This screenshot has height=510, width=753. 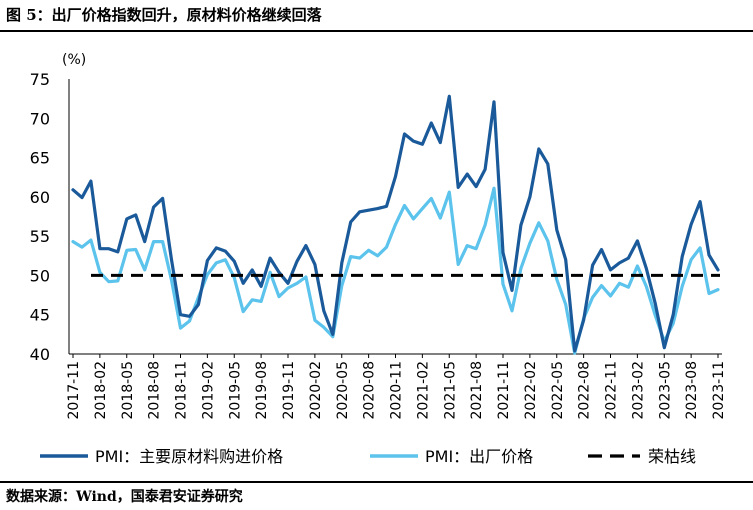 What do you see at coordinates (397, 390) in the screenshot?
I see `x-tick-label: 2020-11` at bounding box center [397, 390].